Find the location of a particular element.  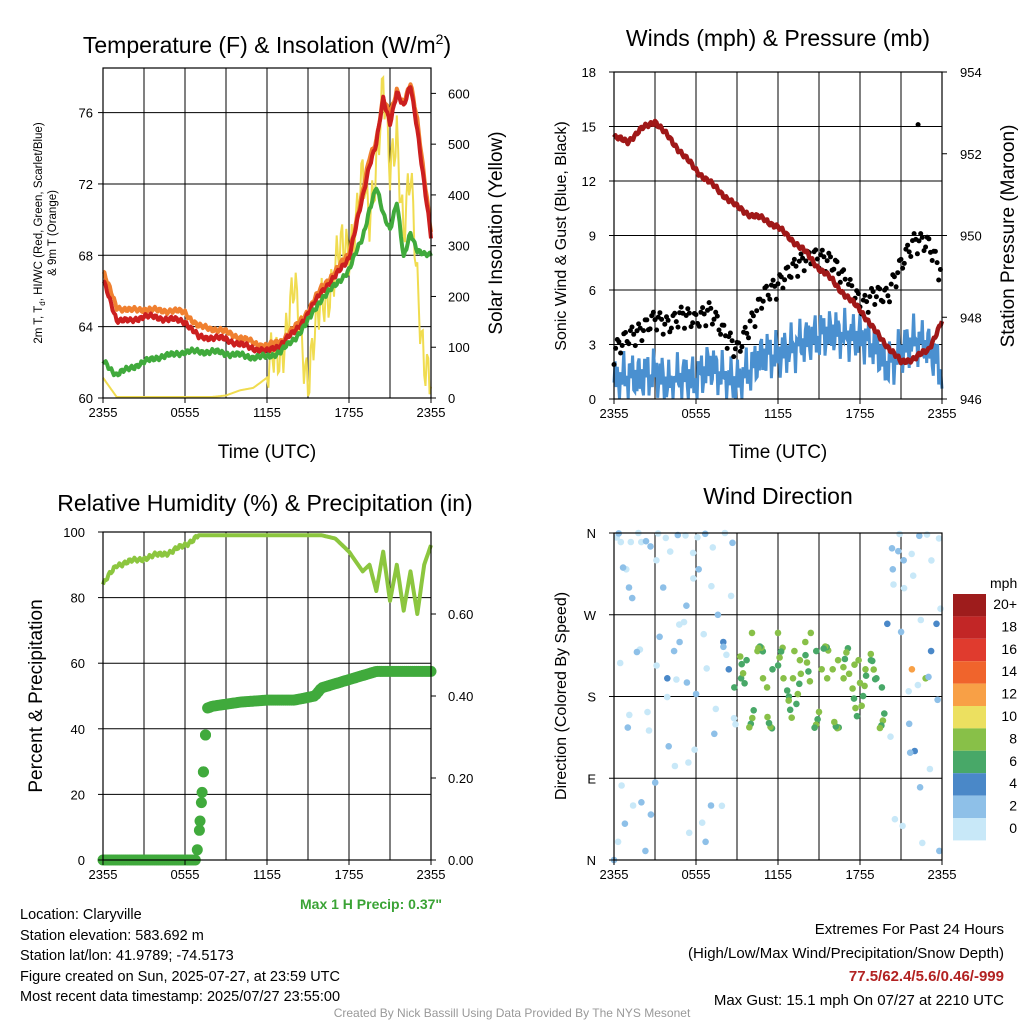

chart-title: Winds (mph) & Pressure (mb) is located at coordinates (778, 38).